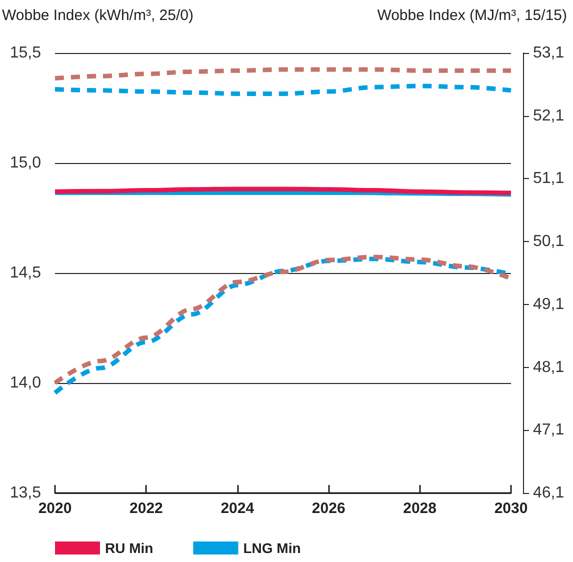 This screenshot has height=562, width=573. What do you see at coordinates (511, 508) in the screenshot?
I see `x-tick-label: 2030` at bounding box center [511, 508].